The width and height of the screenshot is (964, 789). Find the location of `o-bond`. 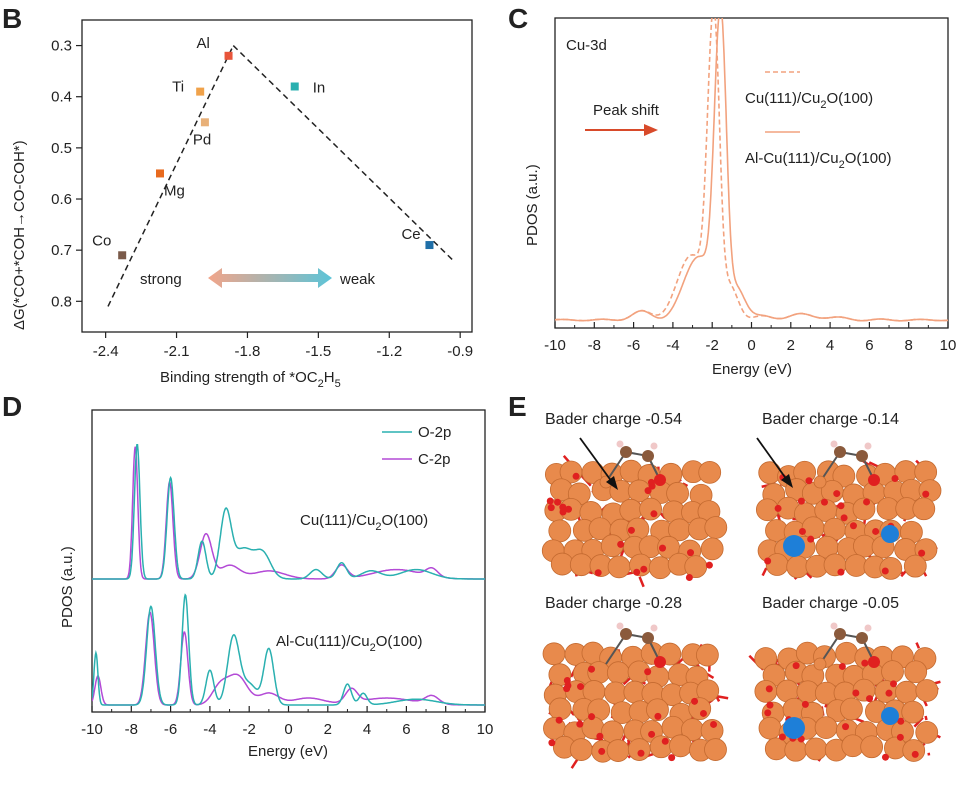

o-bond is located at coordinates (764, 572).